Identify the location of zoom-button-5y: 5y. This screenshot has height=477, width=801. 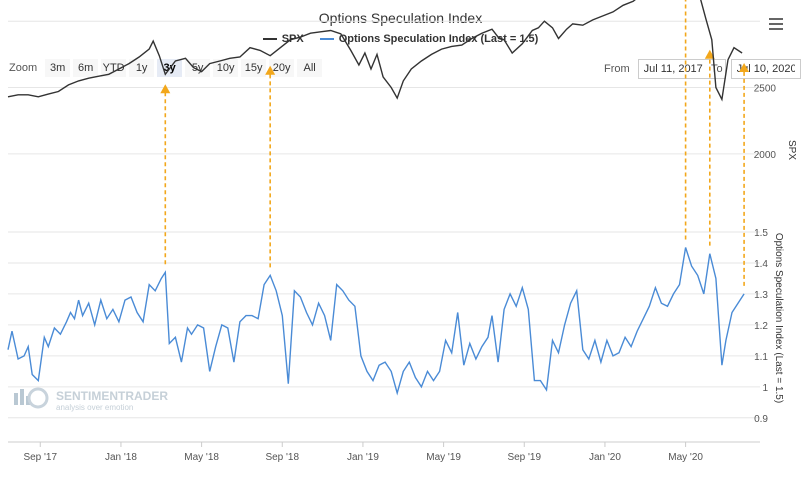
(198, 68).